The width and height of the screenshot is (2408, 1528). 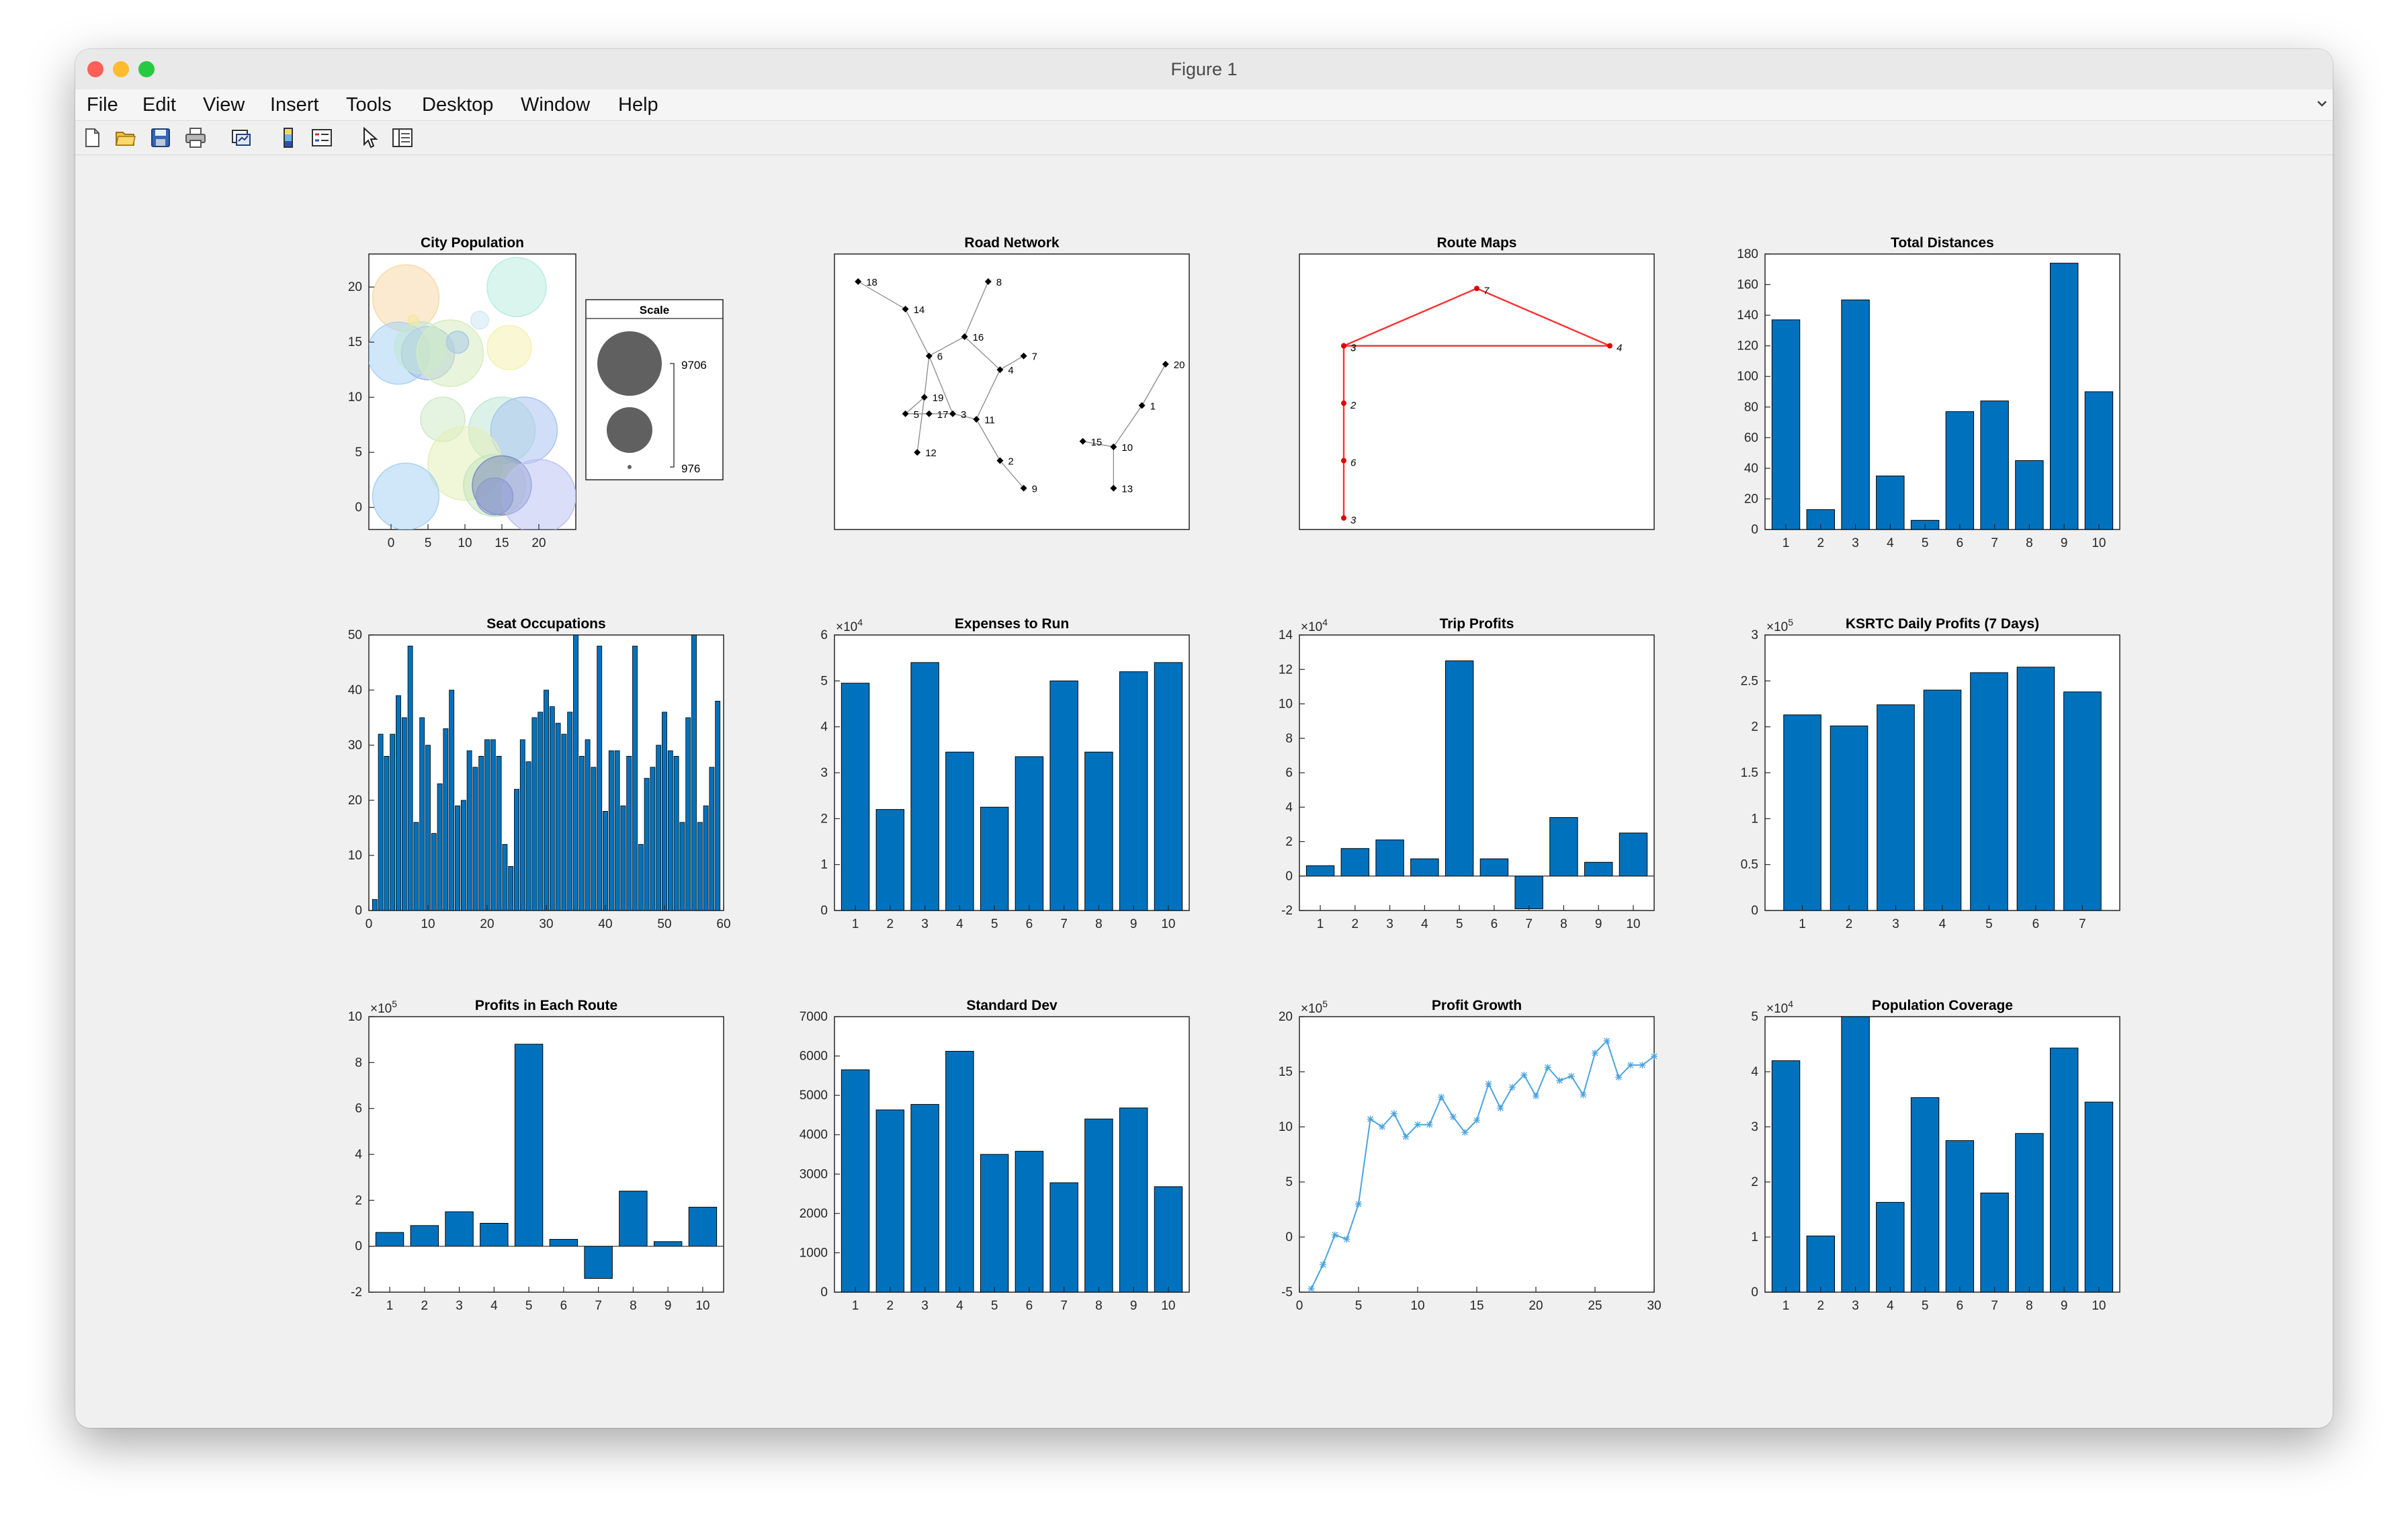 I want to click on x-tick-label: 4, so click(x=959, y=924).